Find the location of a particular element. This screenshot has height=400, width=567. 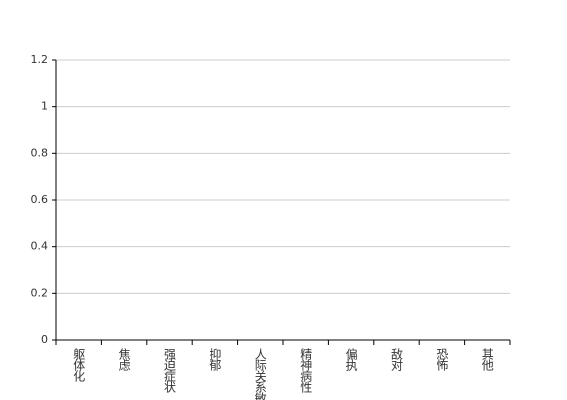

x-tick-label: 躯体化 is located at coordinates (79, 365).